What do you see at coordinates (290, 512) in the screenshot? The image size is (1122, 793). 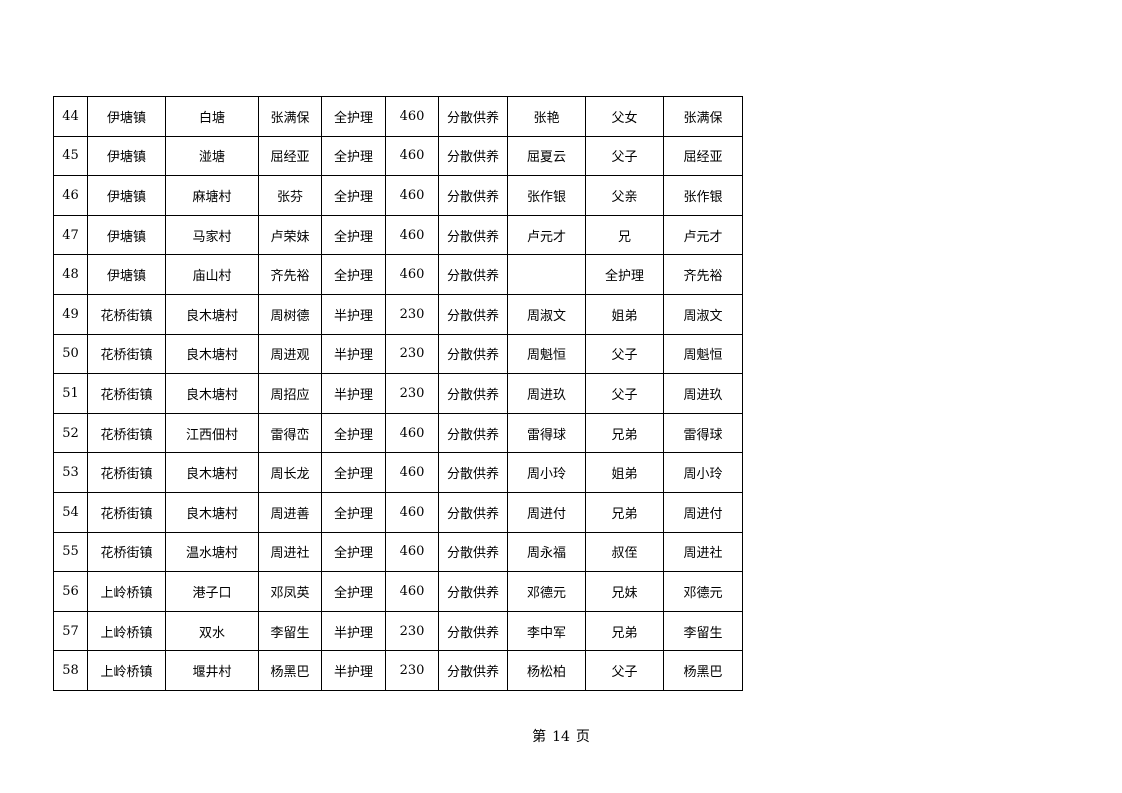 I see `table-cell: 周进善` at bounding box center [290, 512].